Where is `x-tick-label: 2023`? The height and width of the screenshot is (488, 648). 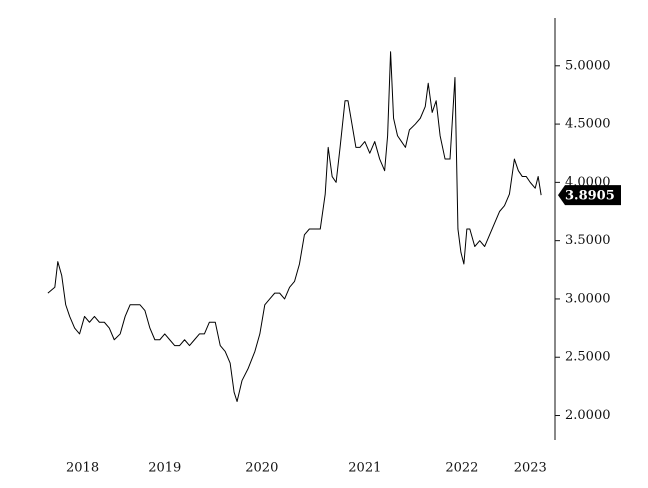
x-tick-label: 2023 is located at coordinates (530, 468).